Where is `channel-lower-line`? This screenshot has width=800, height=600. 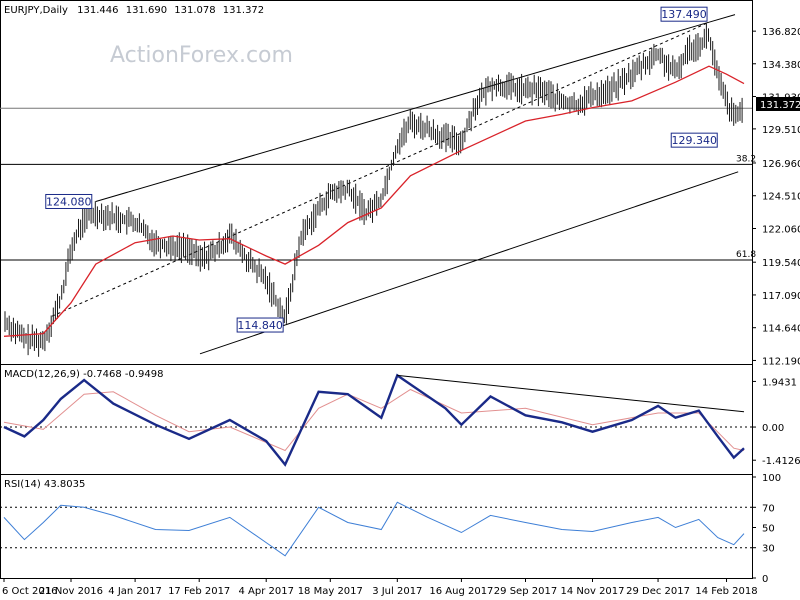
channel-lower-line is located at coordinates (511, 248).